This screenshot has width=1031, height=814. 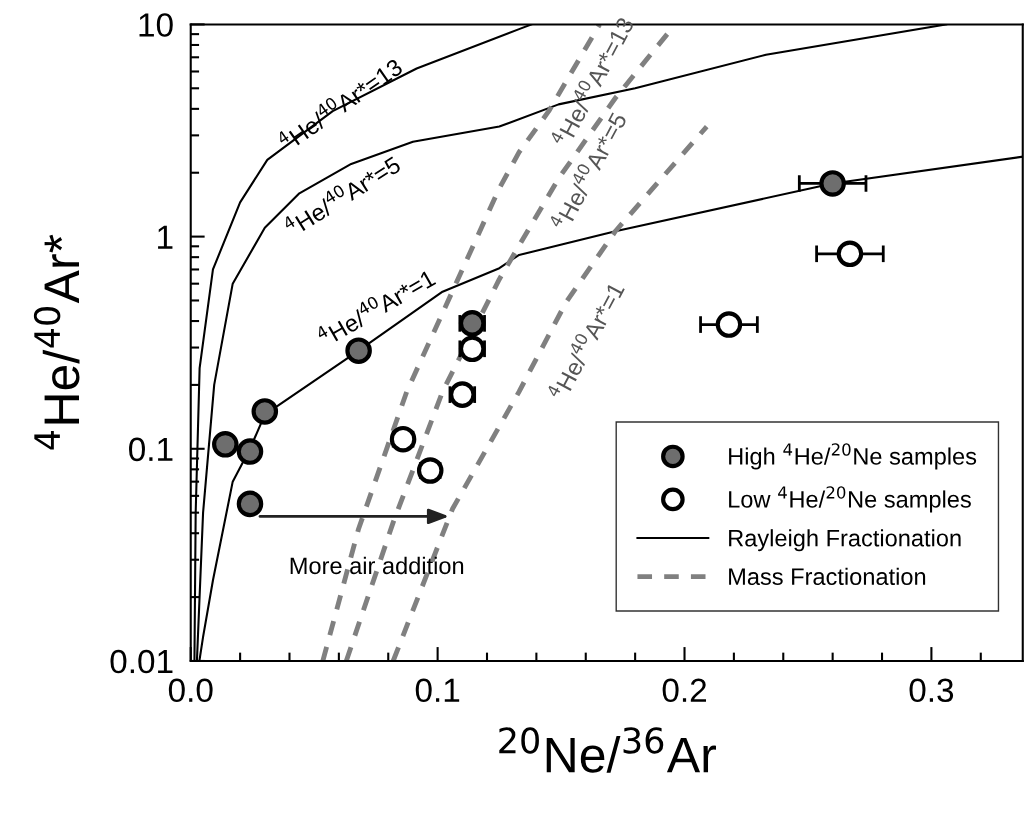 What do you see at coordinates (165, 237) in the screenshot?
I see `y-tick-label: 1` at bounding box center [165, 237].